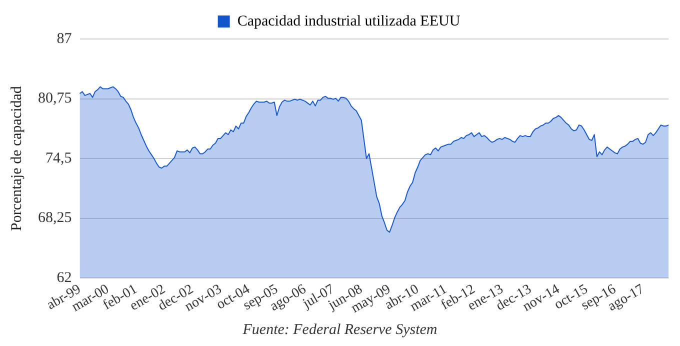 The width and height of the screenshot is (680, 346). I want to click on y-tick-label: 80,75, so click(55, 98).